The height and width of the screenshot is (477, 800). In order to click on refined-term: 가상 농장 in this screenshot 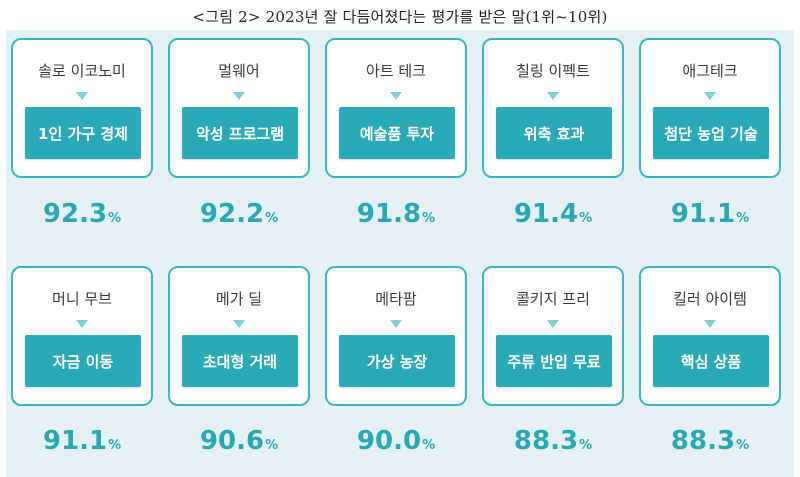, I will do `click(397, 361)`.